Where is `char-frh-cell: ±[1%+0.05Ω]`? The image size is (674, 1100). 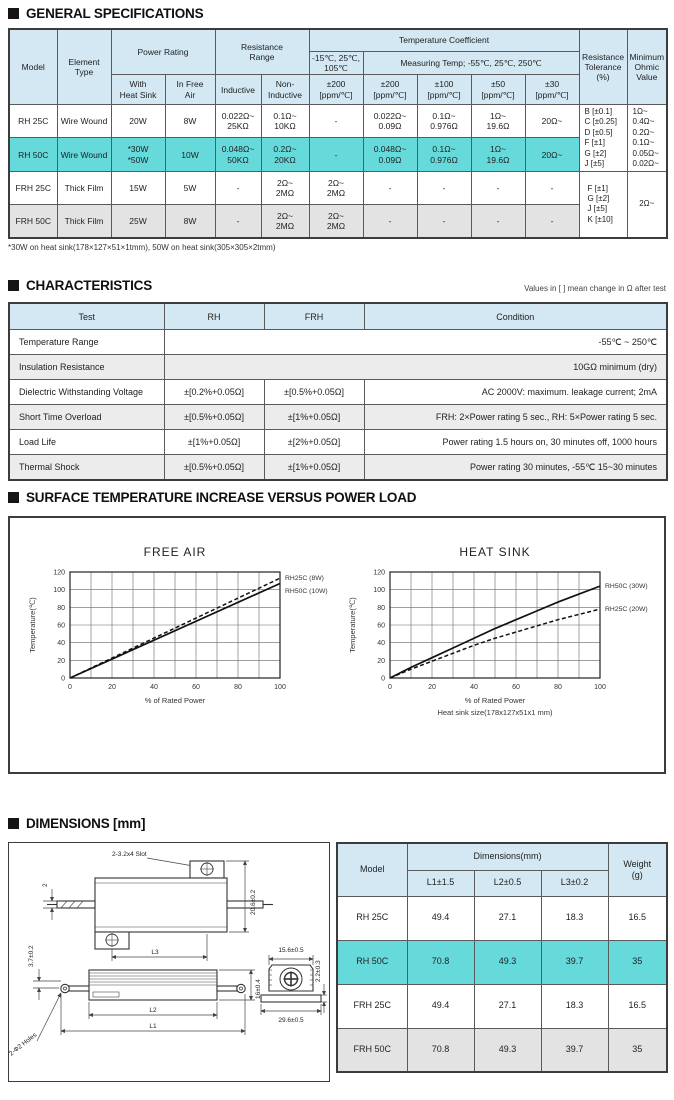 char-frh-cell: ±[1%+0.05Ω] is located at coordinates (314, 467).